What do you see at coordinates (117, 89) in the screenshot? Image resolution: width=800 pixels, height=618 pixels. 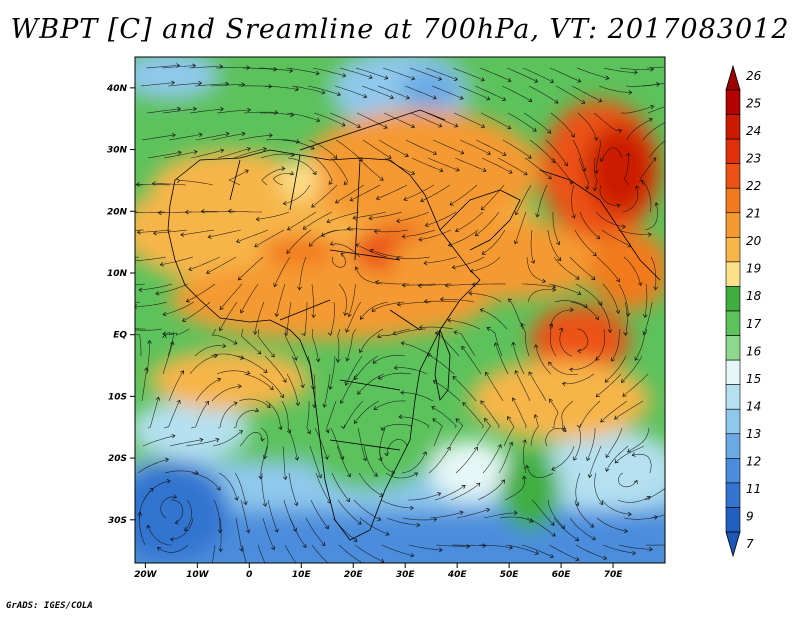 I see `lat-label: 40N` at bounding box center [117, 89].